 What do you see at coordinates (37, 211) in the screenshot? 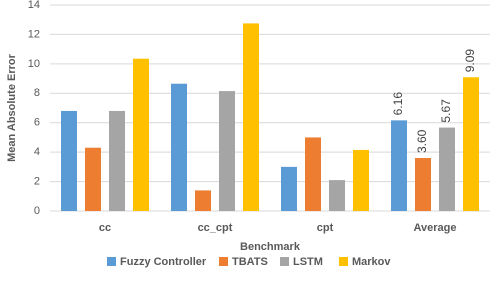
I see `y-tick-label: 0` at bounding box center [37, 211].